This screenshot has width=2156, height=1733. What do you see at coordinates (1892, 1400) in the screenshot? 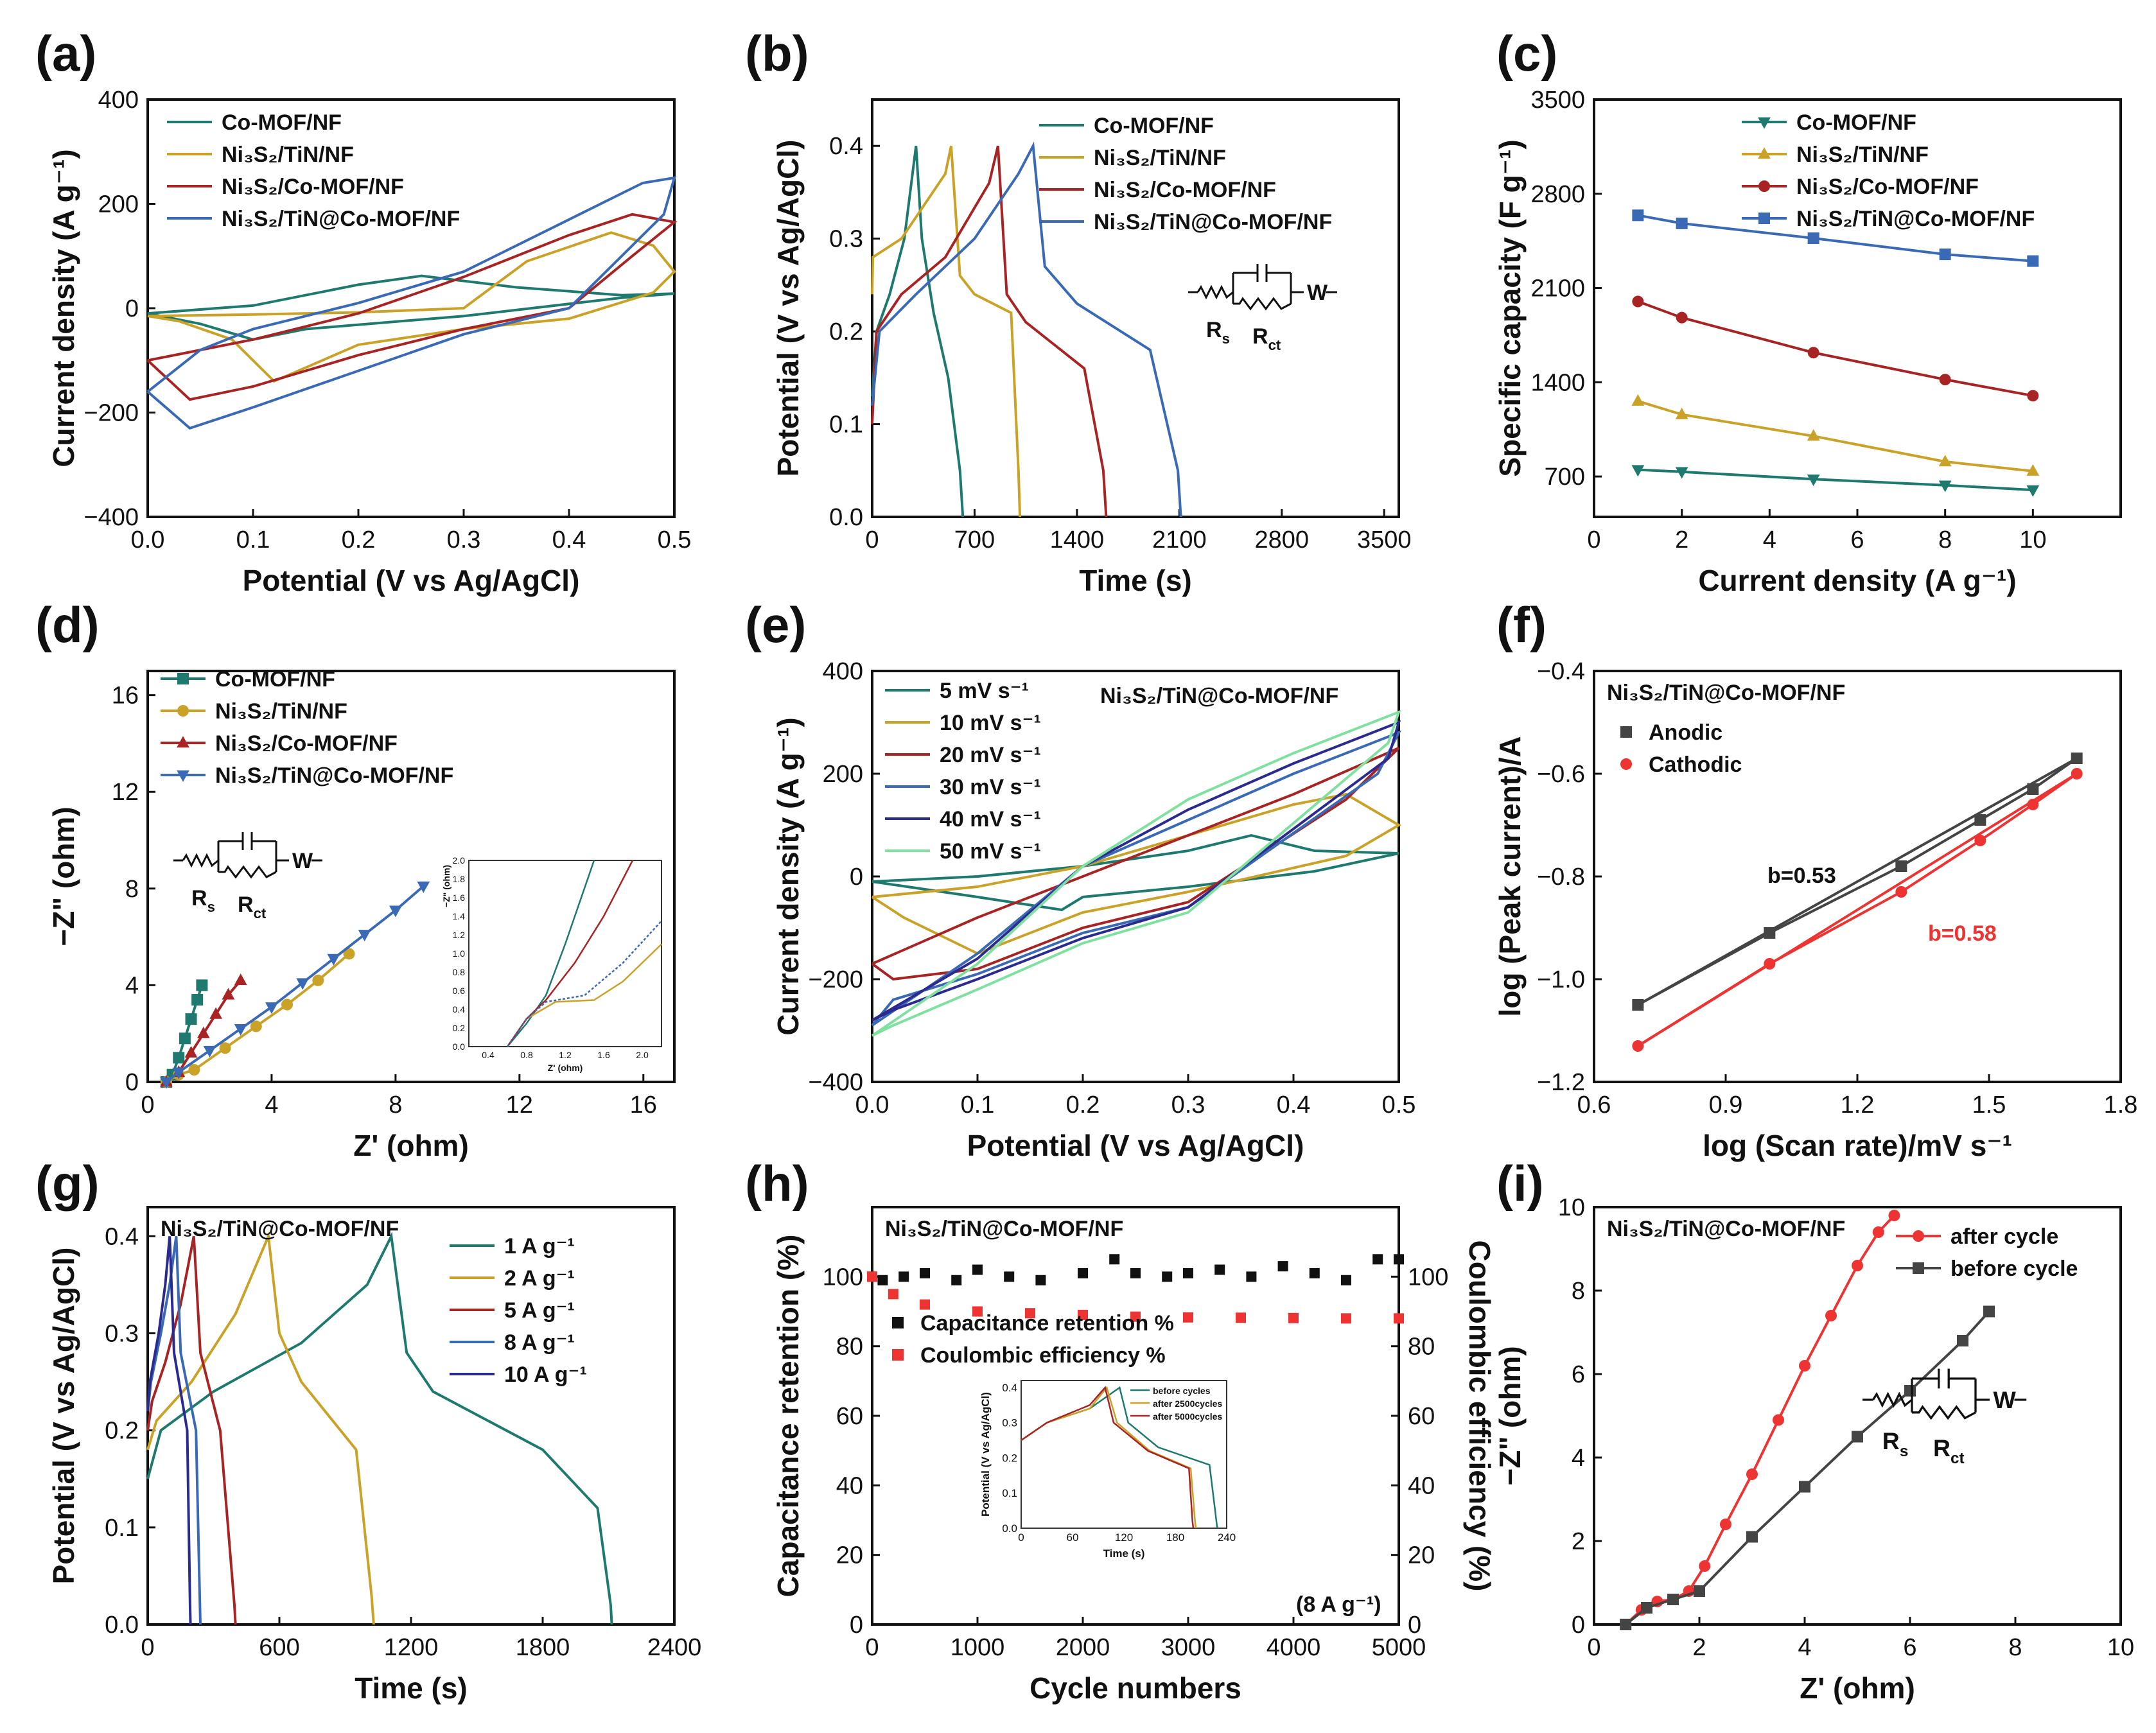
I see `circuit-resistor-rs` at bounding box center [1892, 1400].